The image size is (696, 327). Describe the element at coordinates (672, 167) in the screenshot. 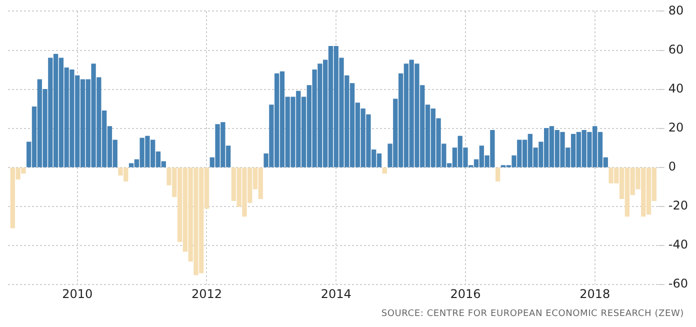

I see `y-tick-label: 0` at that location.